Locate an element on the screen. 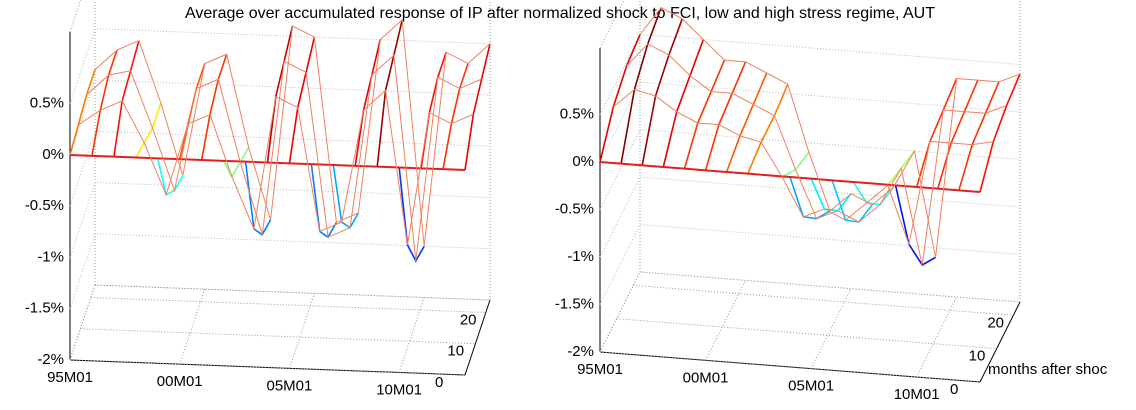  x-axis is located at coordinates (267, 367).